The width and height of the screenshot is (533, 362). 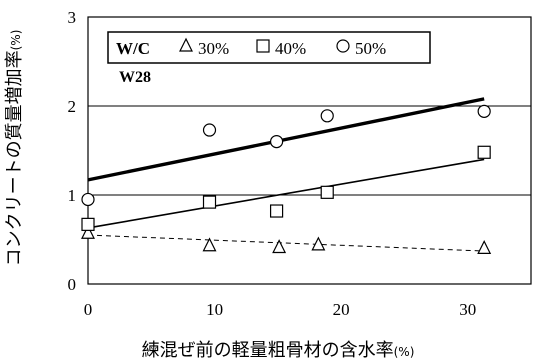 I want to click on y-tick-label-2: 2, so click(x=72, y=106).